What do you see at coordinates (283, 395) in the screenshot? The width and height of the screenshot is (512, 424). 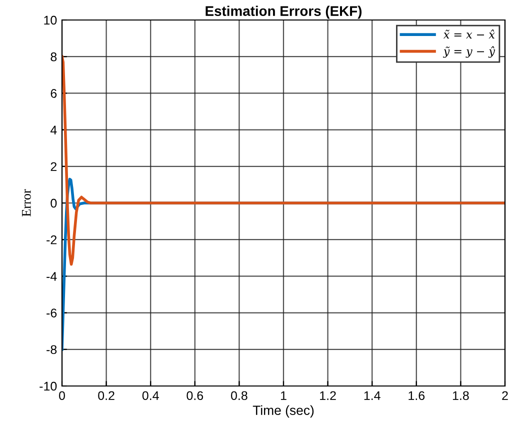 I see `x-tick-label: 1` at bounding box center [283, 395].